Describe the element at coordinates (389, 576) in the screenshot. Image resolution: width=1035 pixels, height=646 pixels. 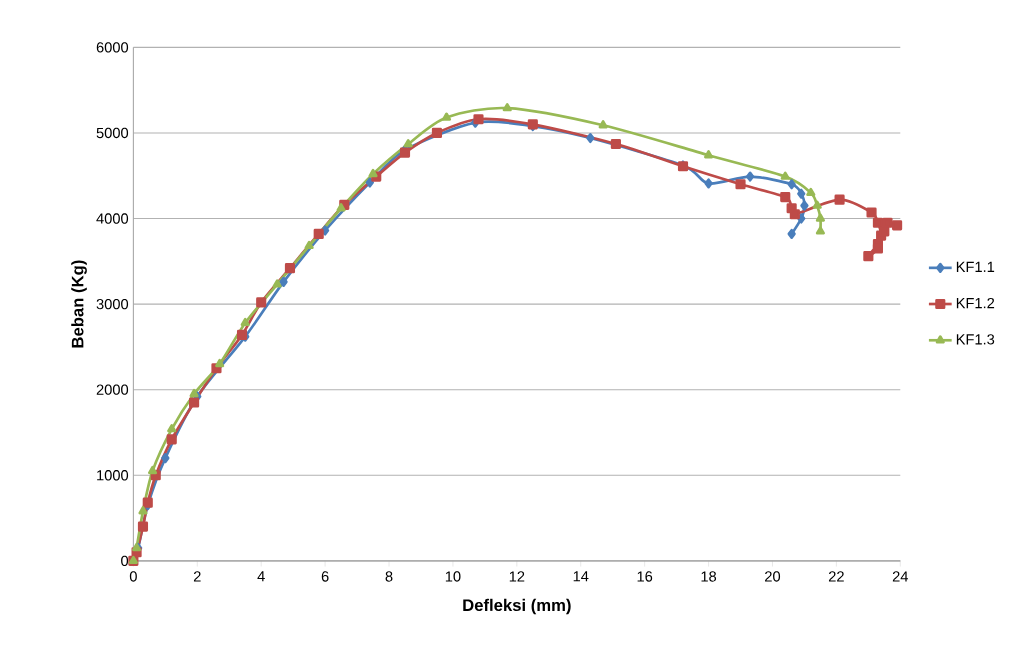
I see `x-tick-label: 8` at that location.